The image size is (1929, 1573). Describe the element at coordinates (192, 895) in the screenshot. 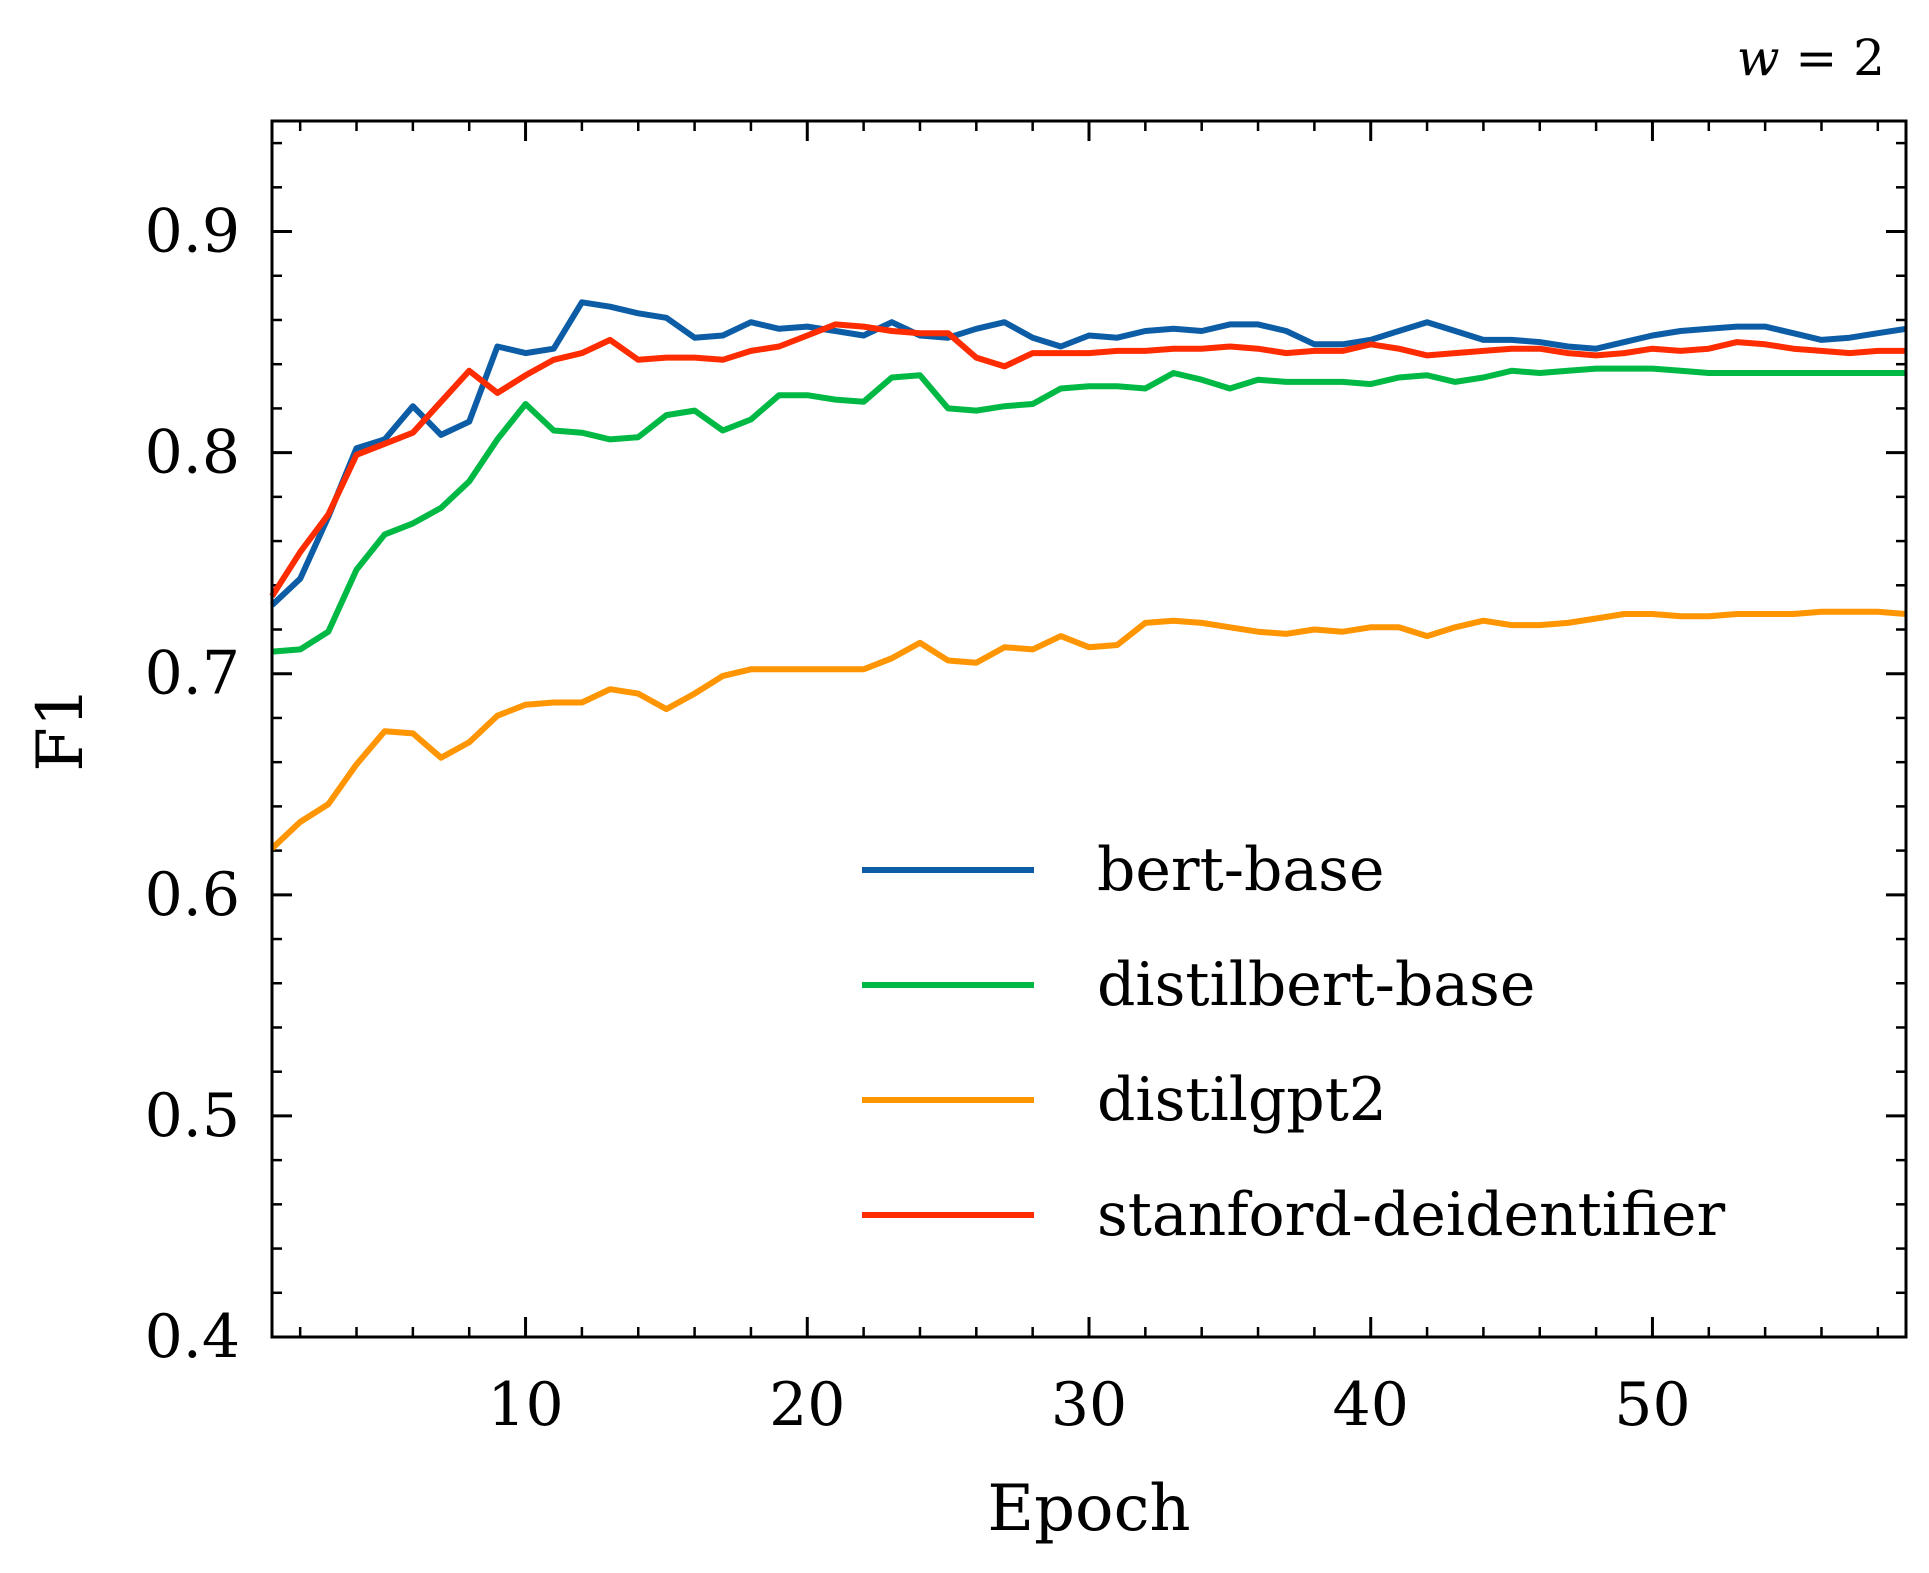

I see `y-tick-label: 0.6` at that location.